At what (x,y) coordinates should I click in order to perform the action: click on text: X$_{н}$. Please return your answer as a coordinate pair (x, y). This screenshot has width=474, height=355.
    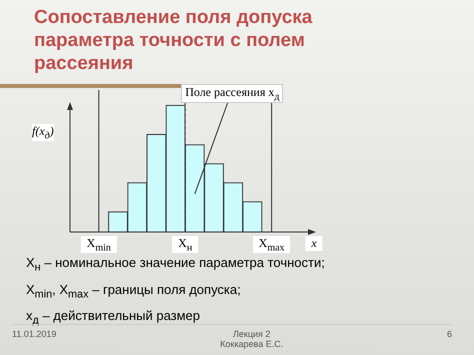
    Looking at the image, I should click on (185, 245).